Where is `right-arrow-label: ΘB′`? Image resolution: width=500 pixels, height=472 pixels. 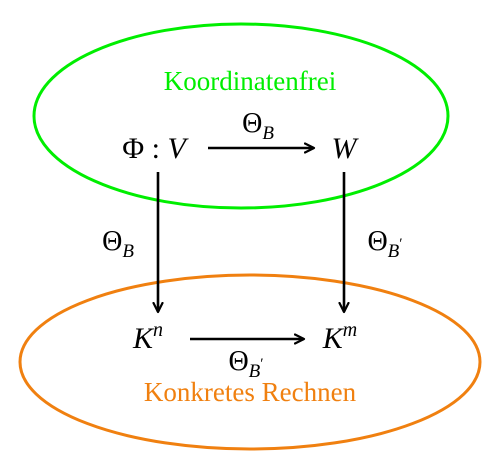
right-arrow-label: ΘB′ is located at coordinates (384, 244).